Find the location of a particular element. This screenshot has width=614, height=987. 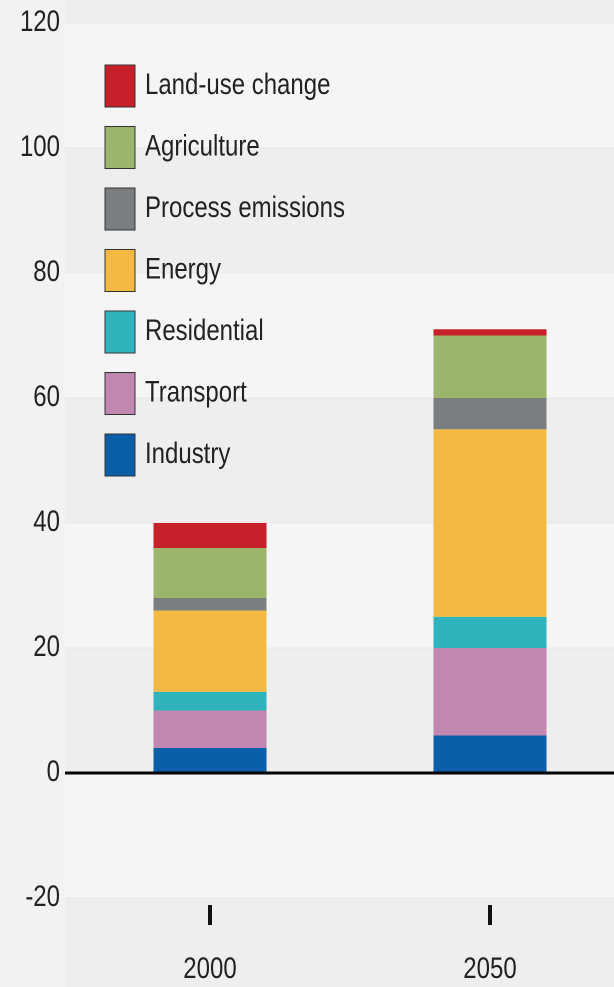

y-tick-label: 100 is located at coordinates (40, 145).